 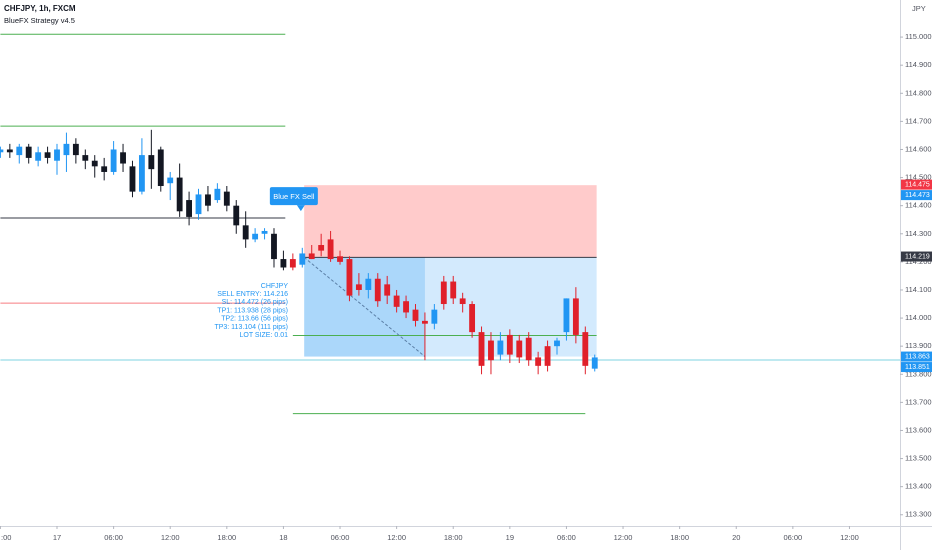 What do you see at coordinates (918, 120) in the screenshot?
I see `y-tick-label: 114.700` at bounding box center [918, 120].